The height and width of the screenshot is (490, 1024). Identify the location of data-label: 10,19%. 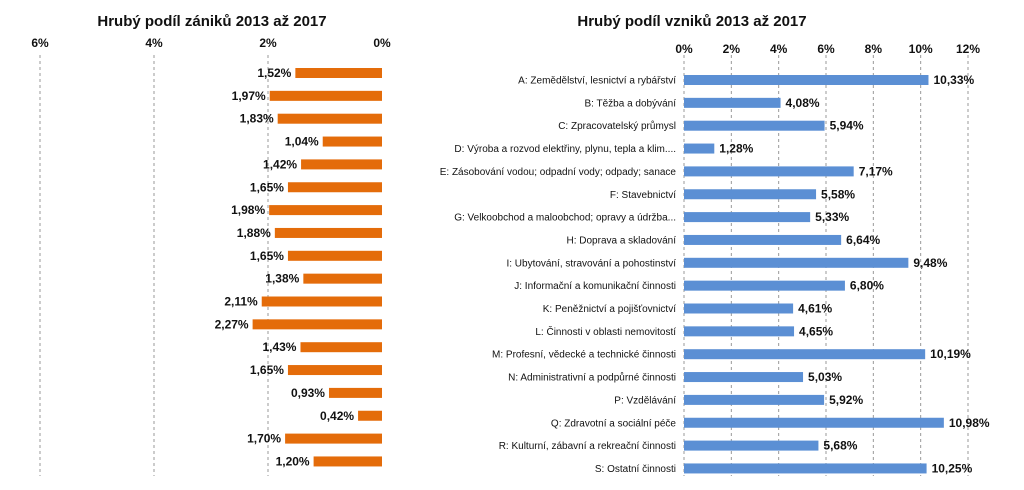
(950, 354).